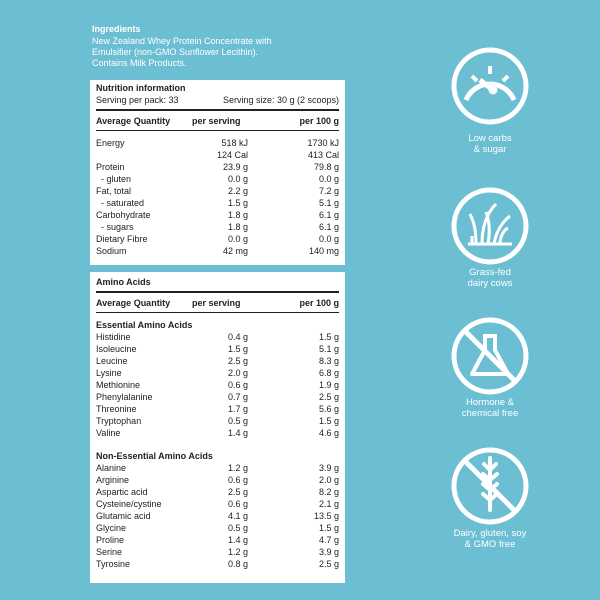 The width and height of the screenshot is (600, 600). What do you see at coordinates (217, 361) in the screenshot?
I see `table-row: Leucine 2.5 g 8.3 g` at bounding box center [217, 361].